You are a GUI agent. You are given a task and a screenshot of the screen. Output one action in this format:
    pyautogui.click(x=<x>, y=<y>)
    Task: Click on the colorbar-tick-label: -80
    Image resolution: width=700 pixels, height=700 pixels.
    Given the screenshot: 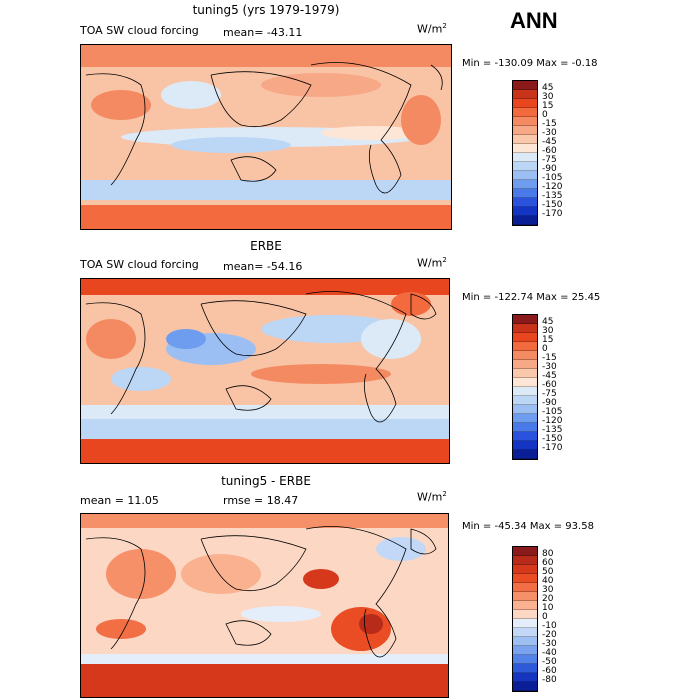 What is the action you would take?
    pyautogui.click(x=549, y=680)
    